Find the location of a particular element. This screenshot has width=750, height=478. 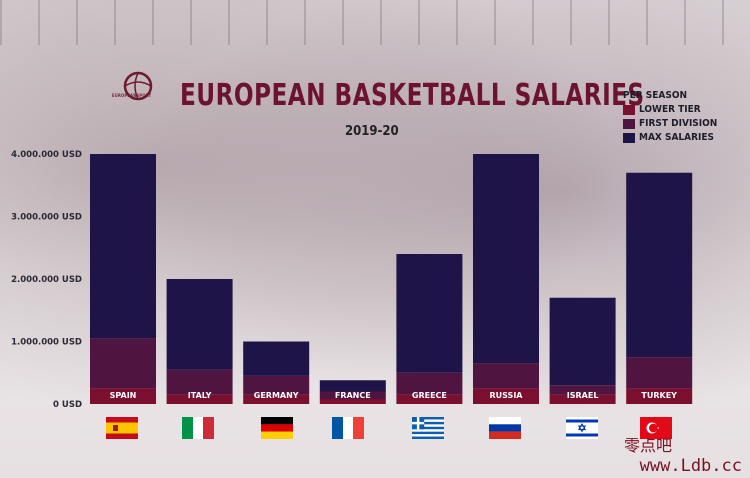

france-flag-icon is located at coordinates (348, 428).